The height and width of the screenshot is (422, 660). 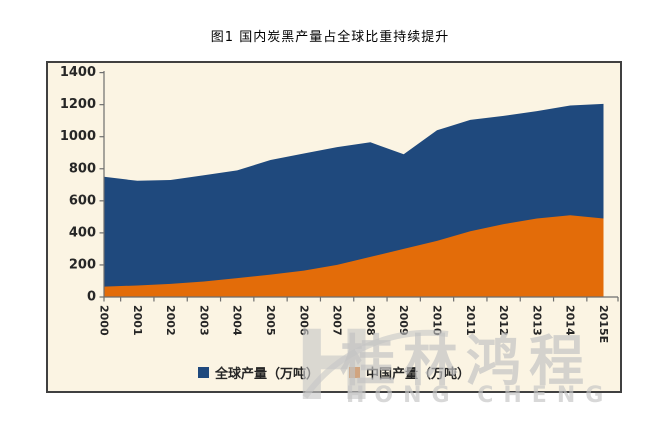 What do you see at coordinates (503, 320) in the screenshot?
I see `x-axis-label: 2012` at bounding box center [503, 320].